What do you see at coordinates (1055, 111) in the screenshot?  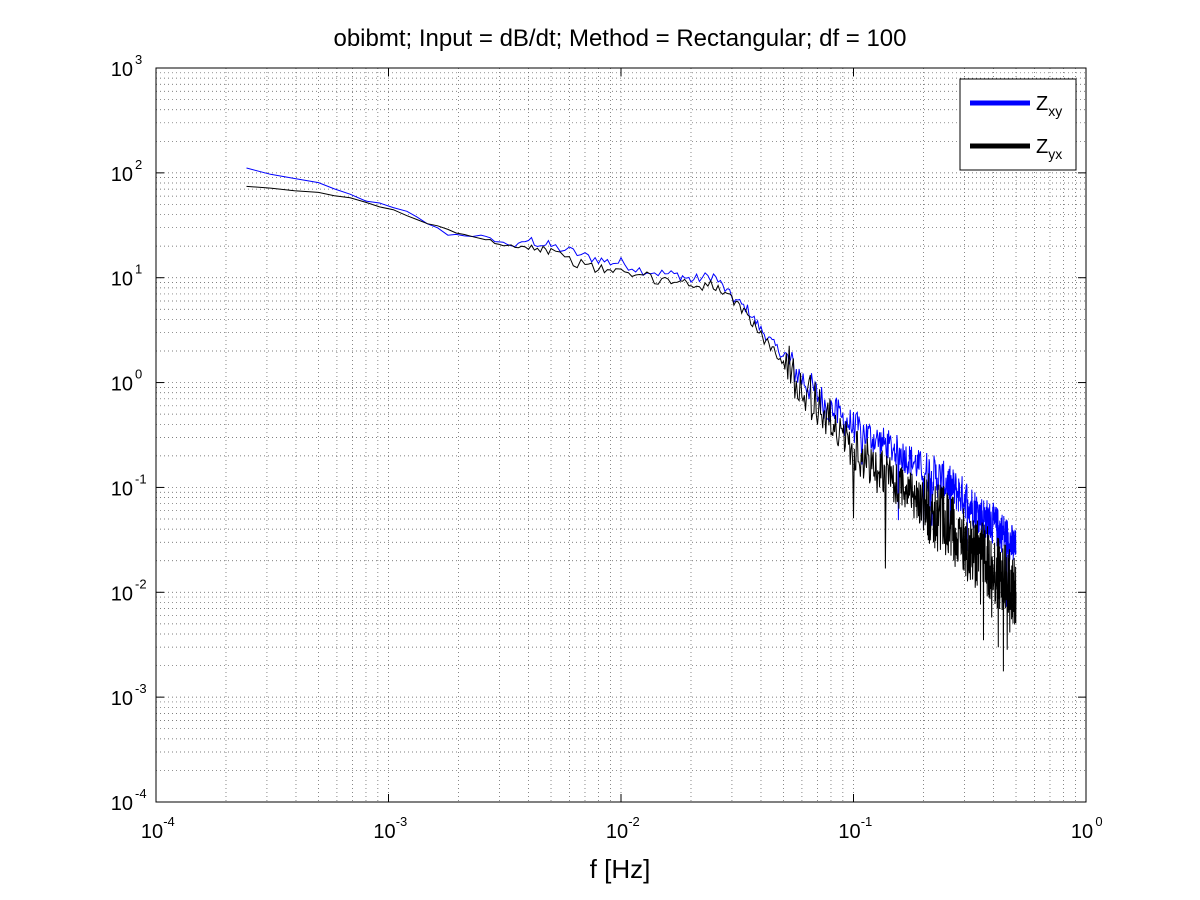 I see `legend-label-zxy-sub: xy` at bounding box center [1055, 111].